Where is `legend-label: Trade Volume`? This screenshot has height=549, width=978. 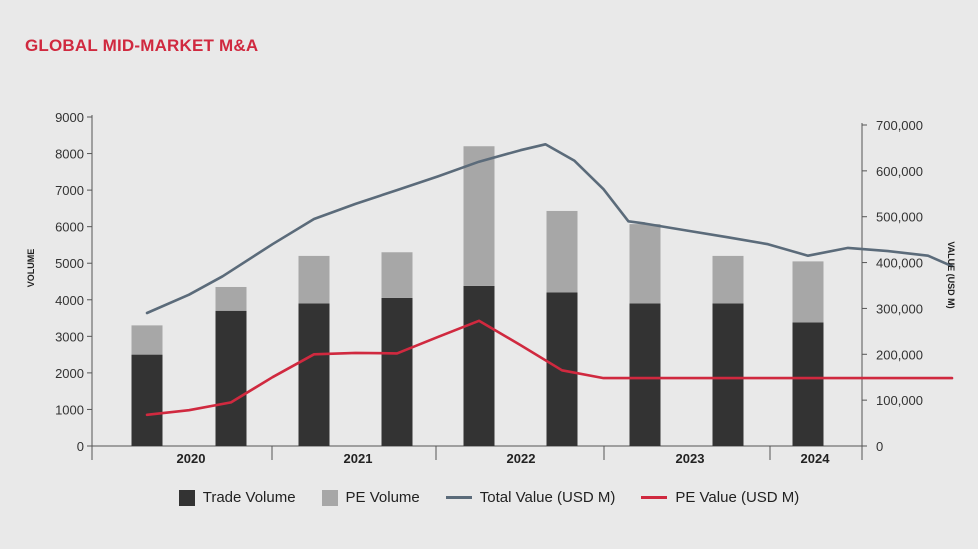 legend-label: Trade Volume is located at coordinates (249, 497).